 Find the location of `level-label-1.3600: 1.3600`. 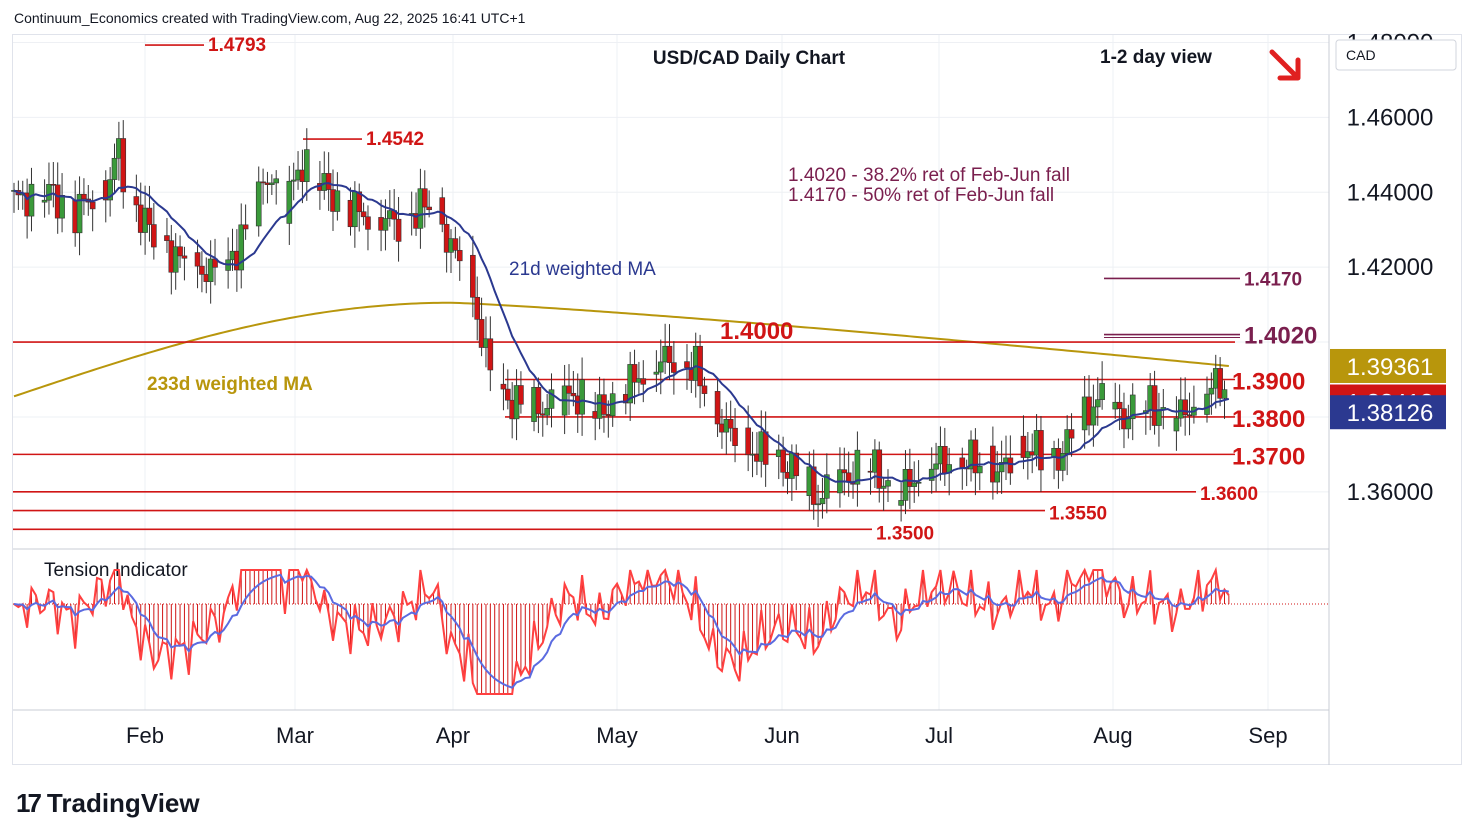

level-label-1.3600: 1.3600 is located at coordinates (1229, 494).